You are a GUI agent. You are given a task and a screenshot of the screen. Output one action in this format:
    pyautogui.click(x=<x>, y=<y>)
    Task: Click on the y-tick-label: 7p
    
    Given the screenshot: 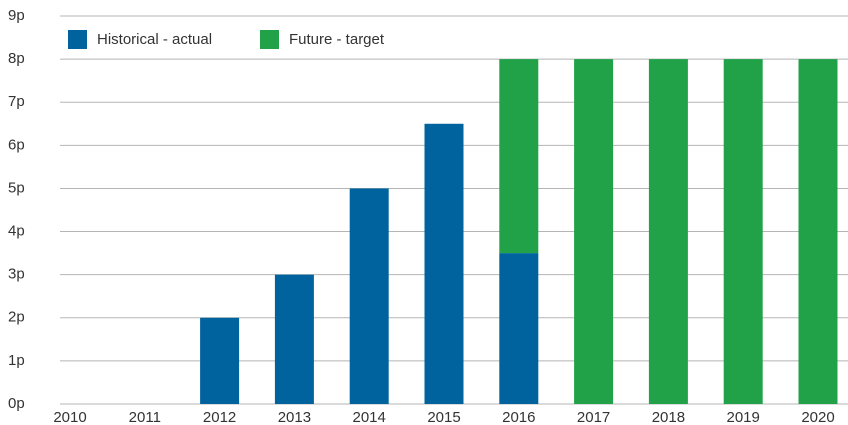 What is the action you would take?
    pyautogui.click(x=16, y=101)
    